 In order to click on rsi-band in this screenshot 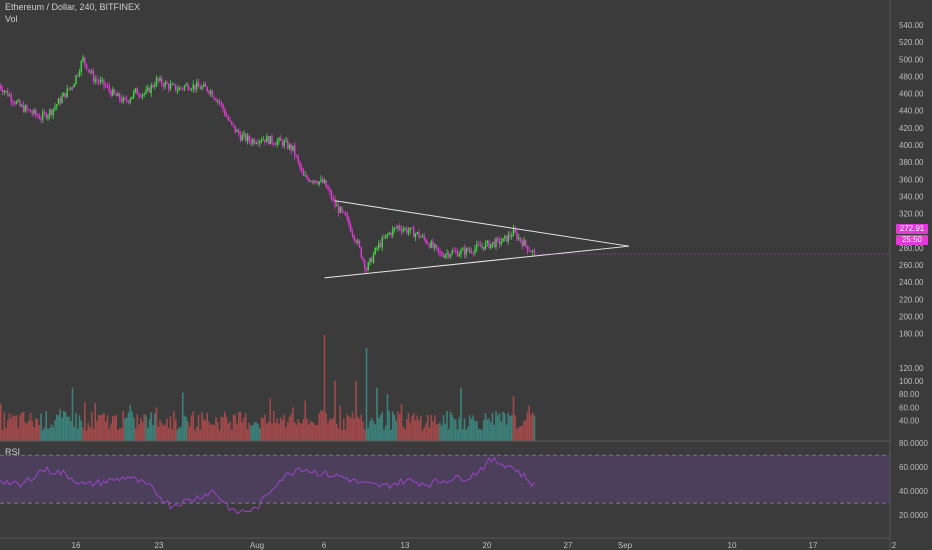, I will do `click(445, 479)`.